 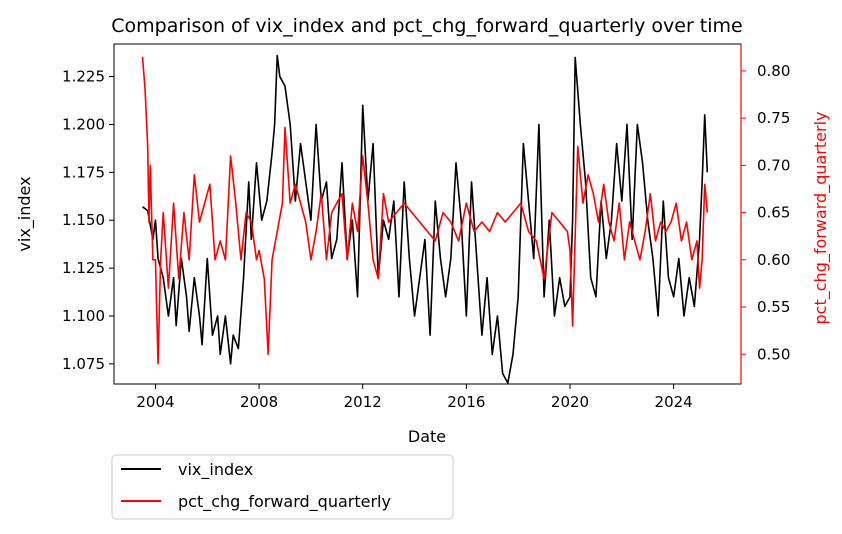 I want to click on legend-label-vix-index: vix_index, so click(x=215, y=470).